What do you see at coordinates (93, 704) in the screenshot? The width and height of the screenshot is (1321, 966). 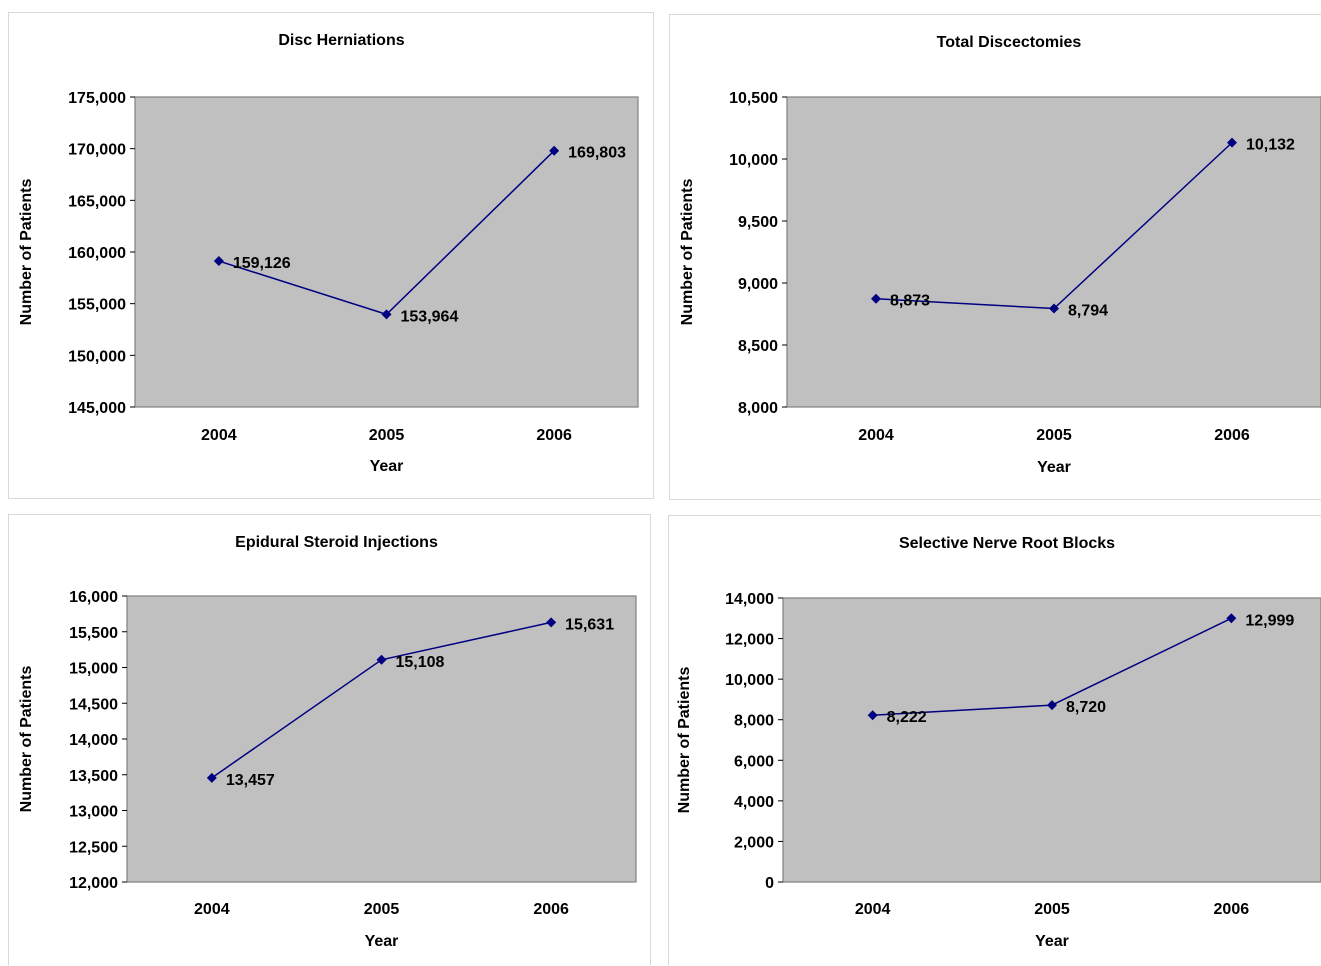 I see `y-tick-label: 14,500` at bounding box center [93, 704].